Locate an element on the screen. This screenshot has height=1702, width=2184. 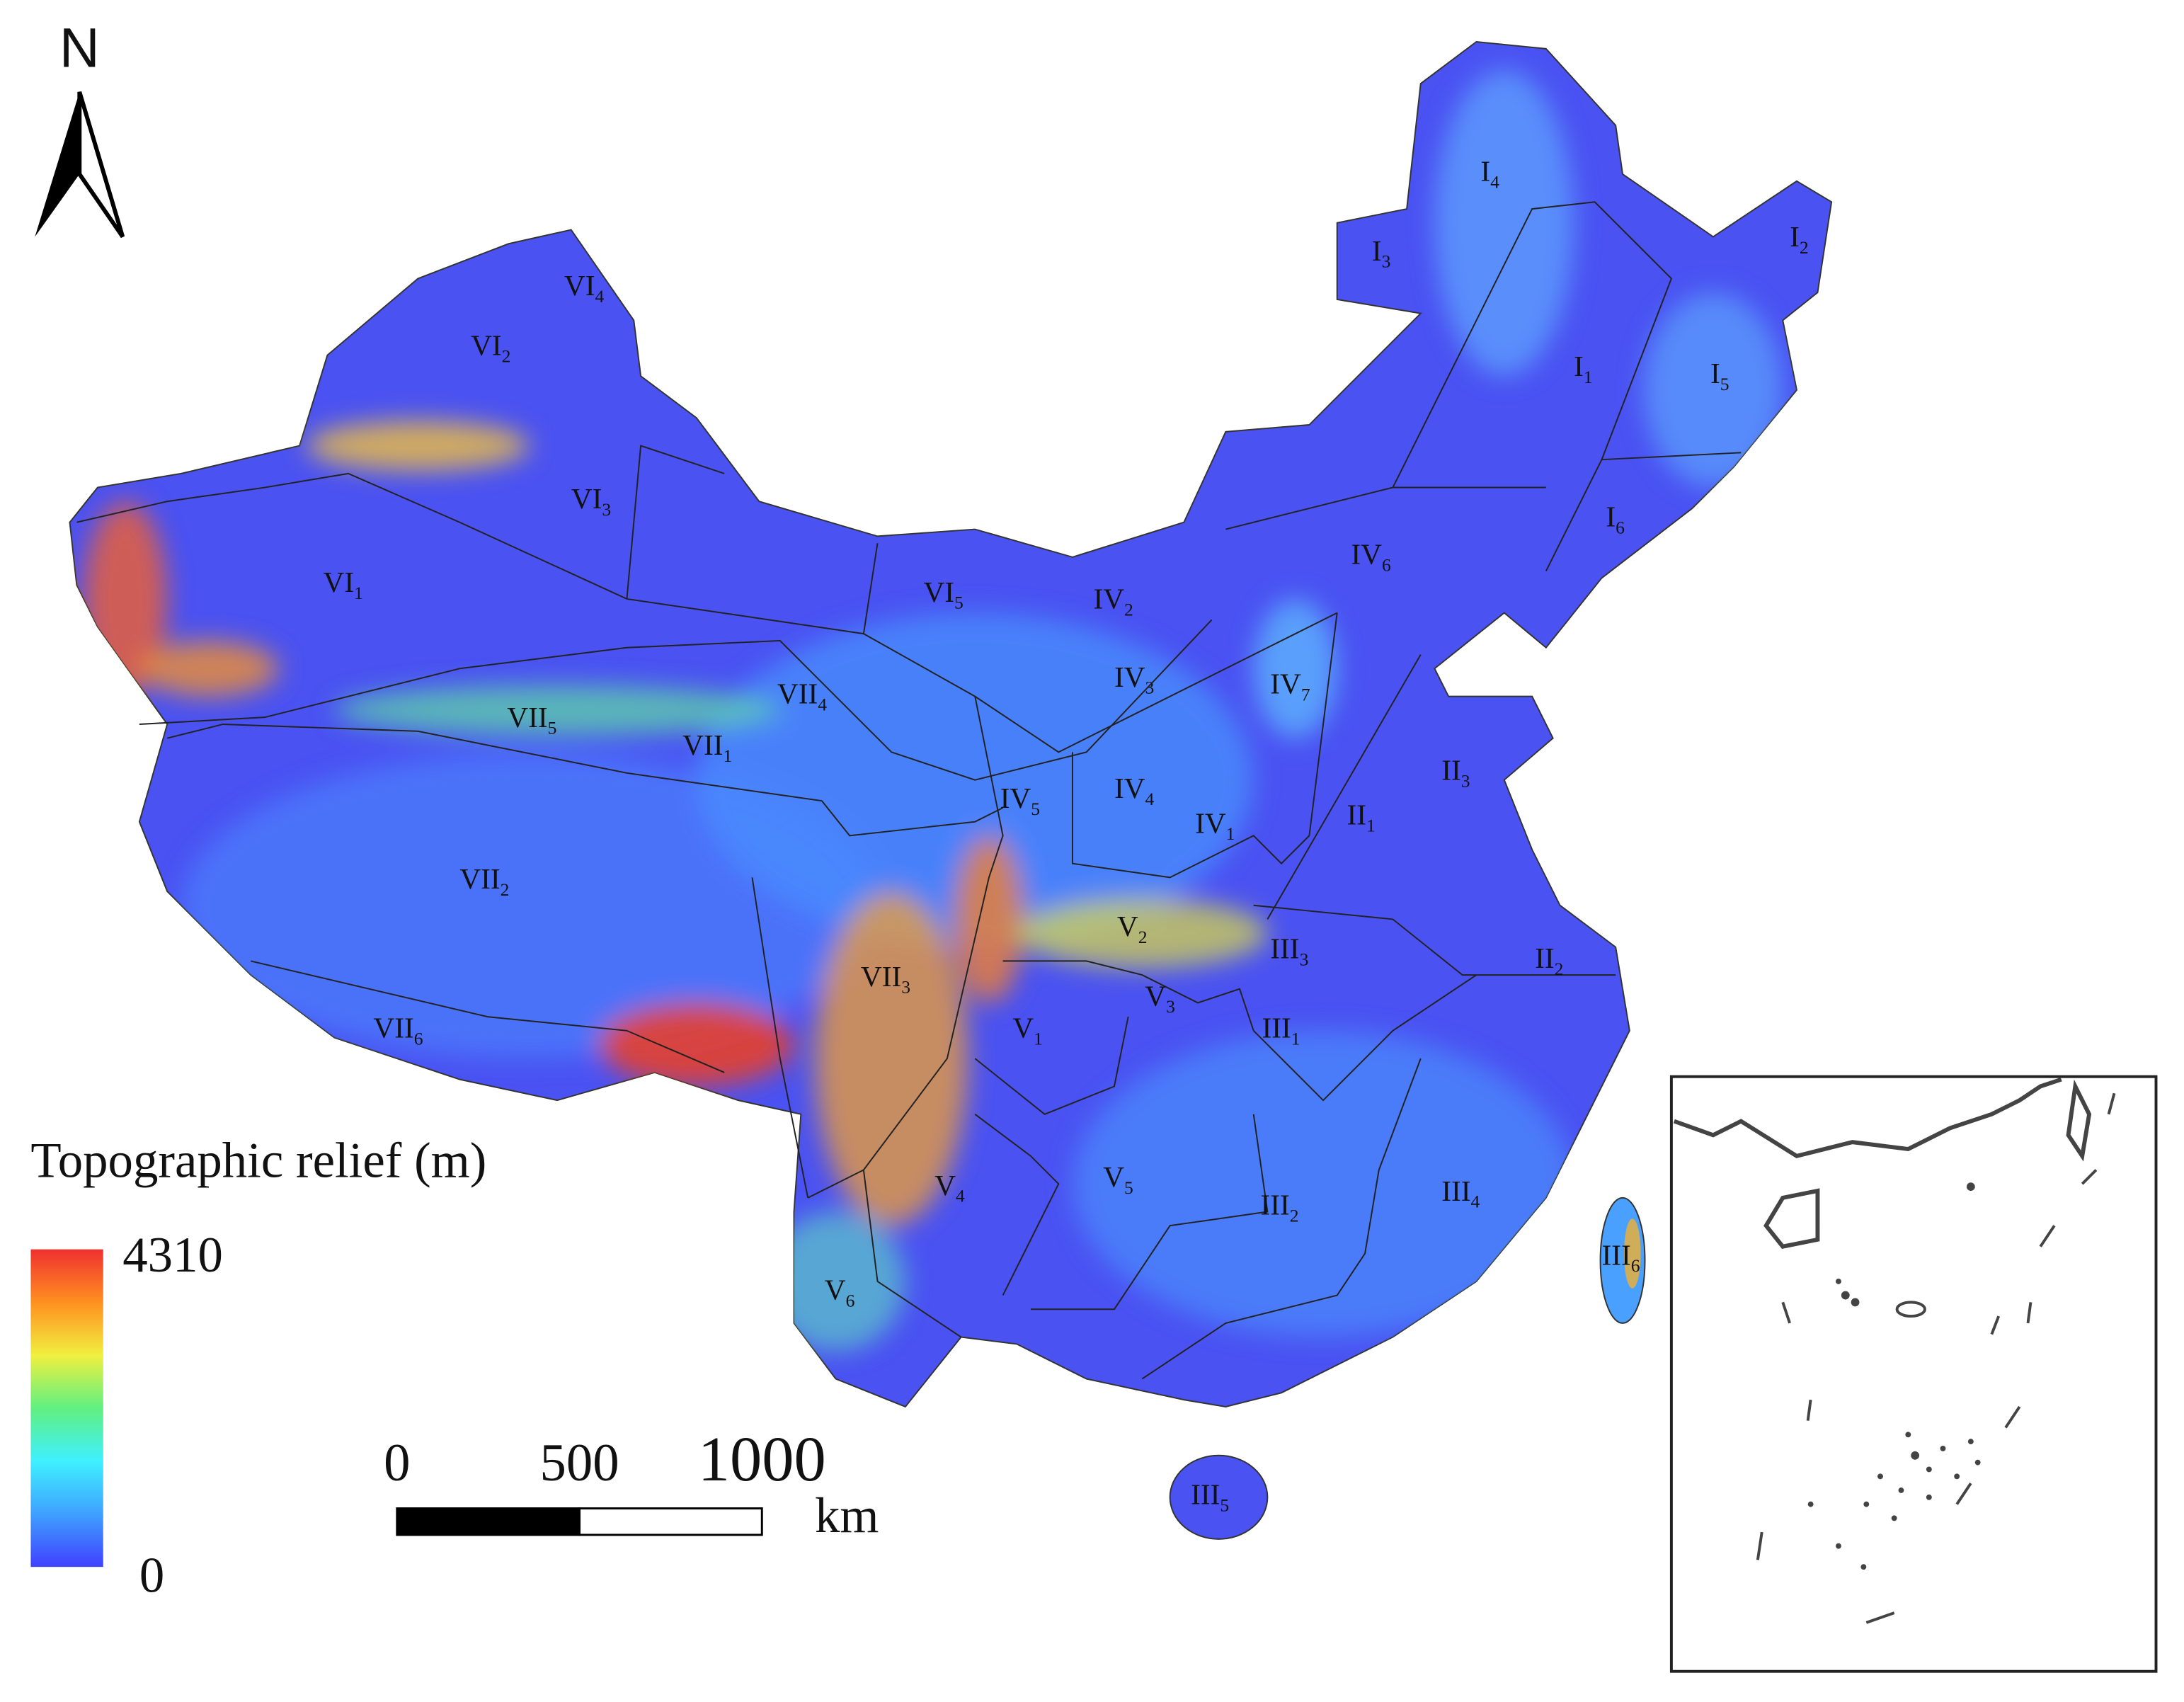
region-label: III2 is located at coordinates (1280, 1207).